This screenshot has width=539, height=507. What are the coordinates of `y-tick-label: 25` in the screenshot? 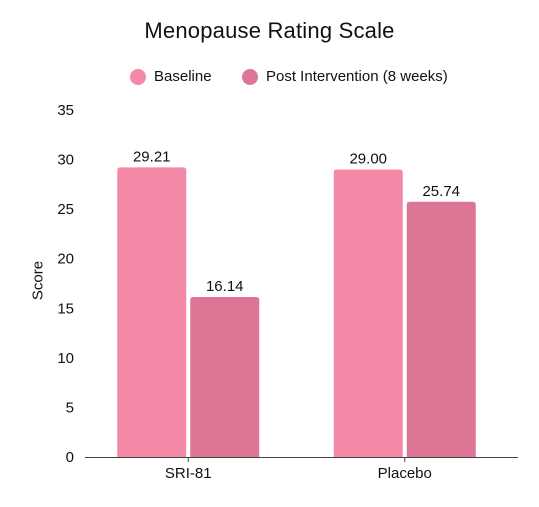 It's located at (65, 209).